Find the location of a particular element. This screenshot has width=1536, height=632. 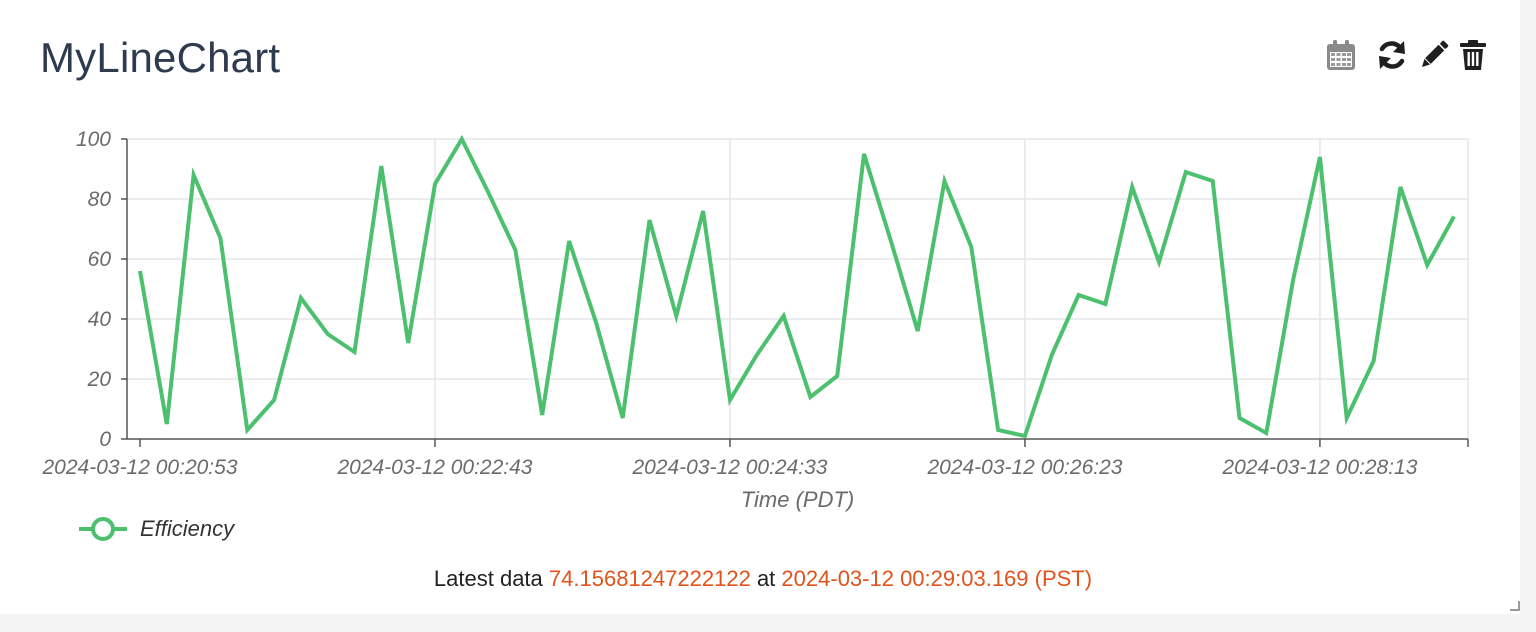

x-tick-label: 2024-03-12 00:24:33 is located at coordinates (729, 467).